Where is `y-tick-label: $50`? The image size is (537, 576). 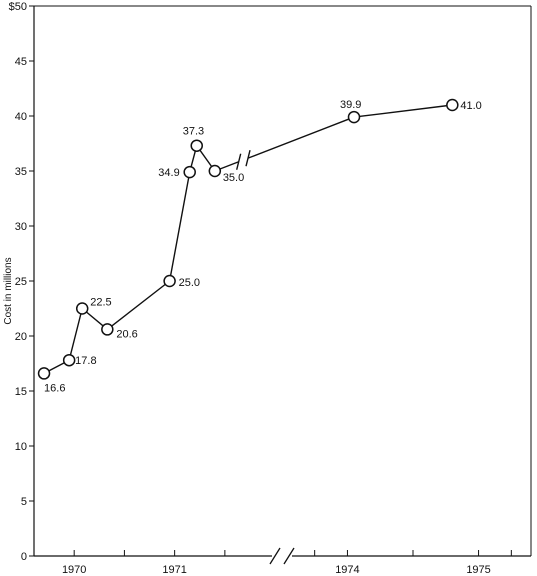
y-tick-label: $50 is located at coordinates (18, 7).